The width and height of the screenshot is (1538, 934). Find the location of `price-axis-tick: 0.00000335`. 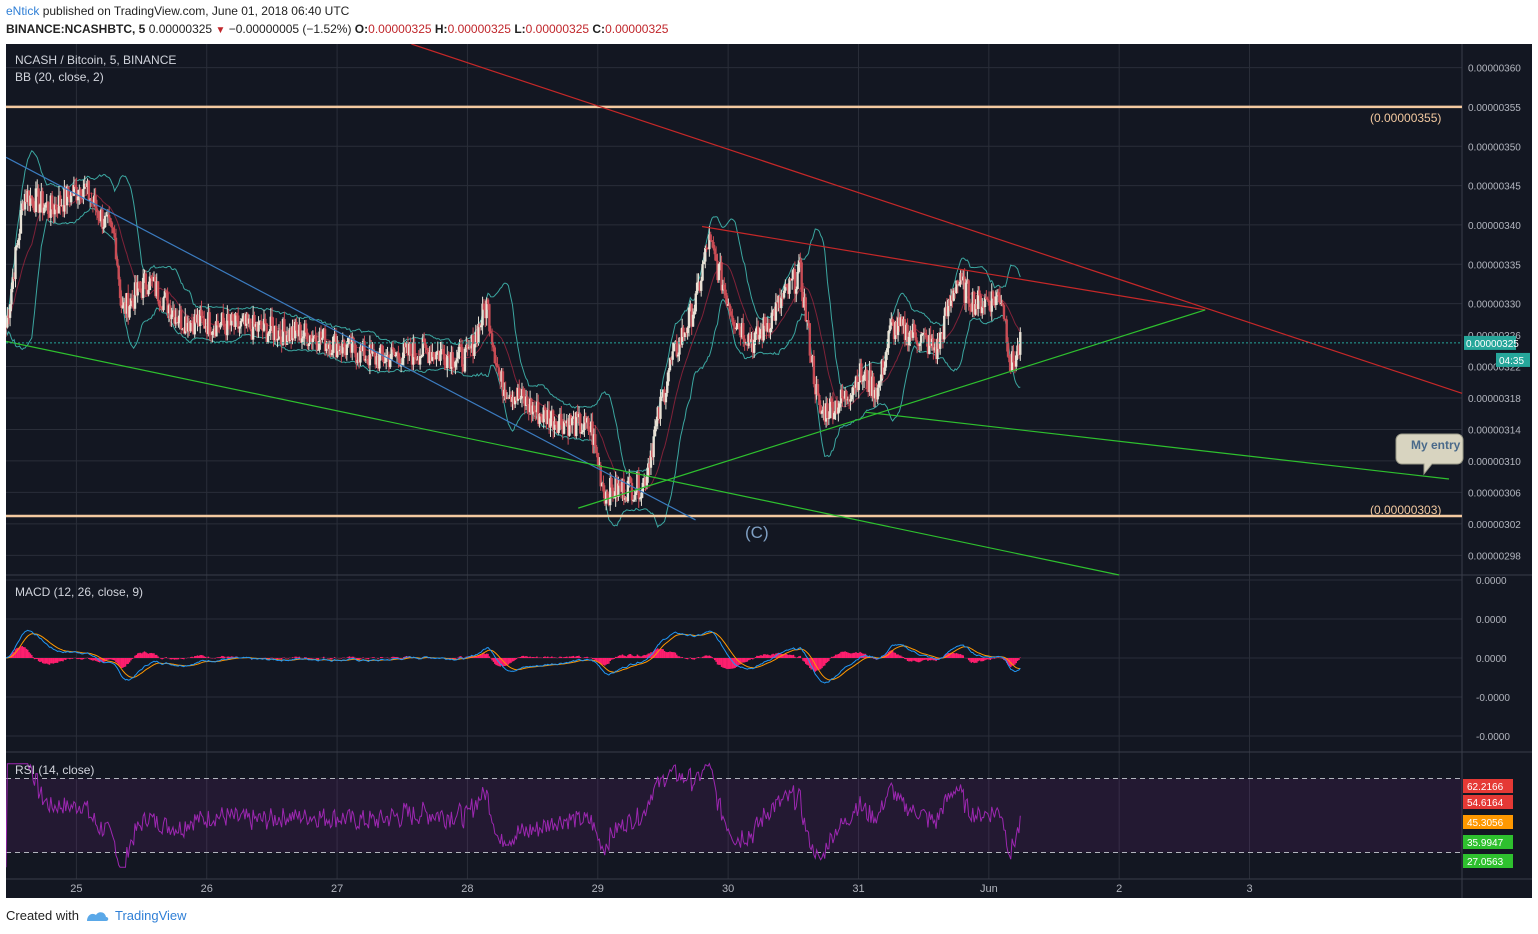

price-axis-tick: 0.00000335 is located at coordinates (1494, 265).